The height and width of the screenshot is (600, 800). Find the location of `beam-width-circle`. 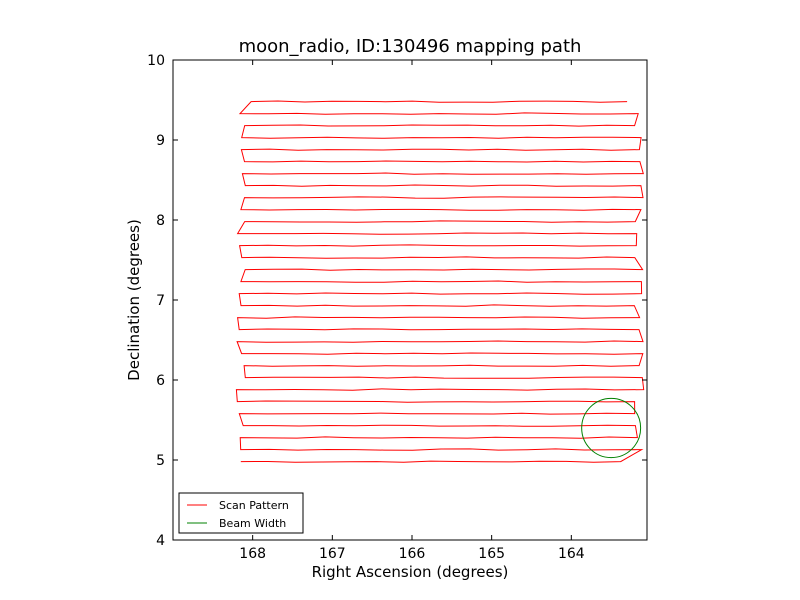

beam-width-circle is located at coordinates (611, 428).